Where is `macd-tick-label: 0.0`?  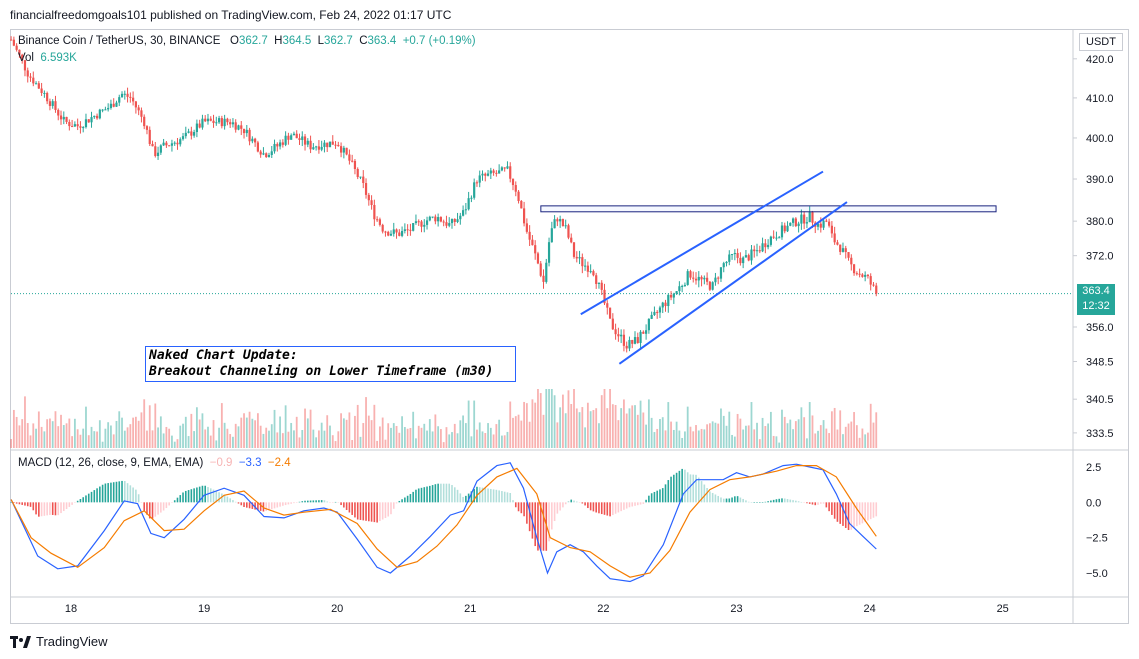 macd-tick-label: 0.0 is located at coordinates (1093, 503).